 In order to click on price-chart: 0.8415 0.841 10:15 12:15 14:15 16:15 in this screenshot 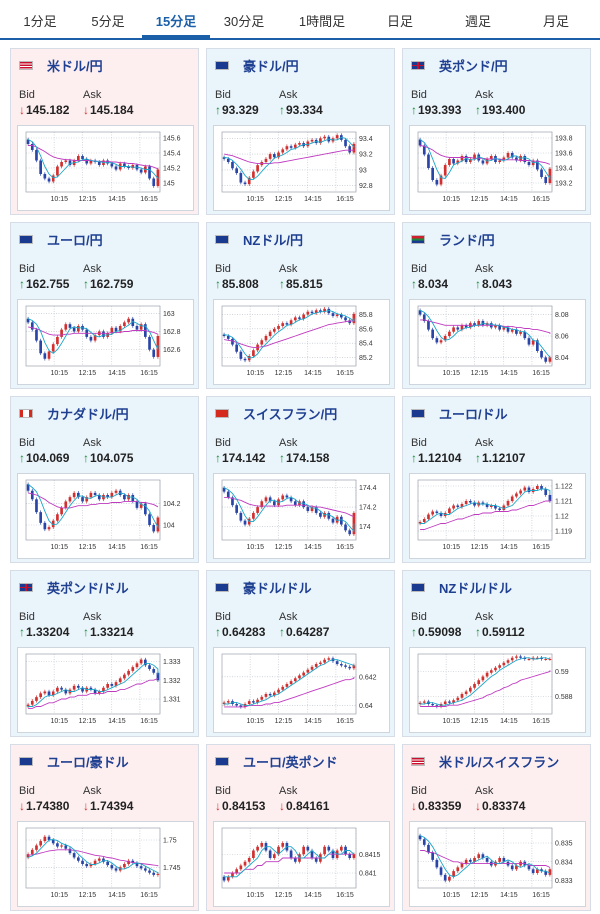, I will do `click(301, 864)`.